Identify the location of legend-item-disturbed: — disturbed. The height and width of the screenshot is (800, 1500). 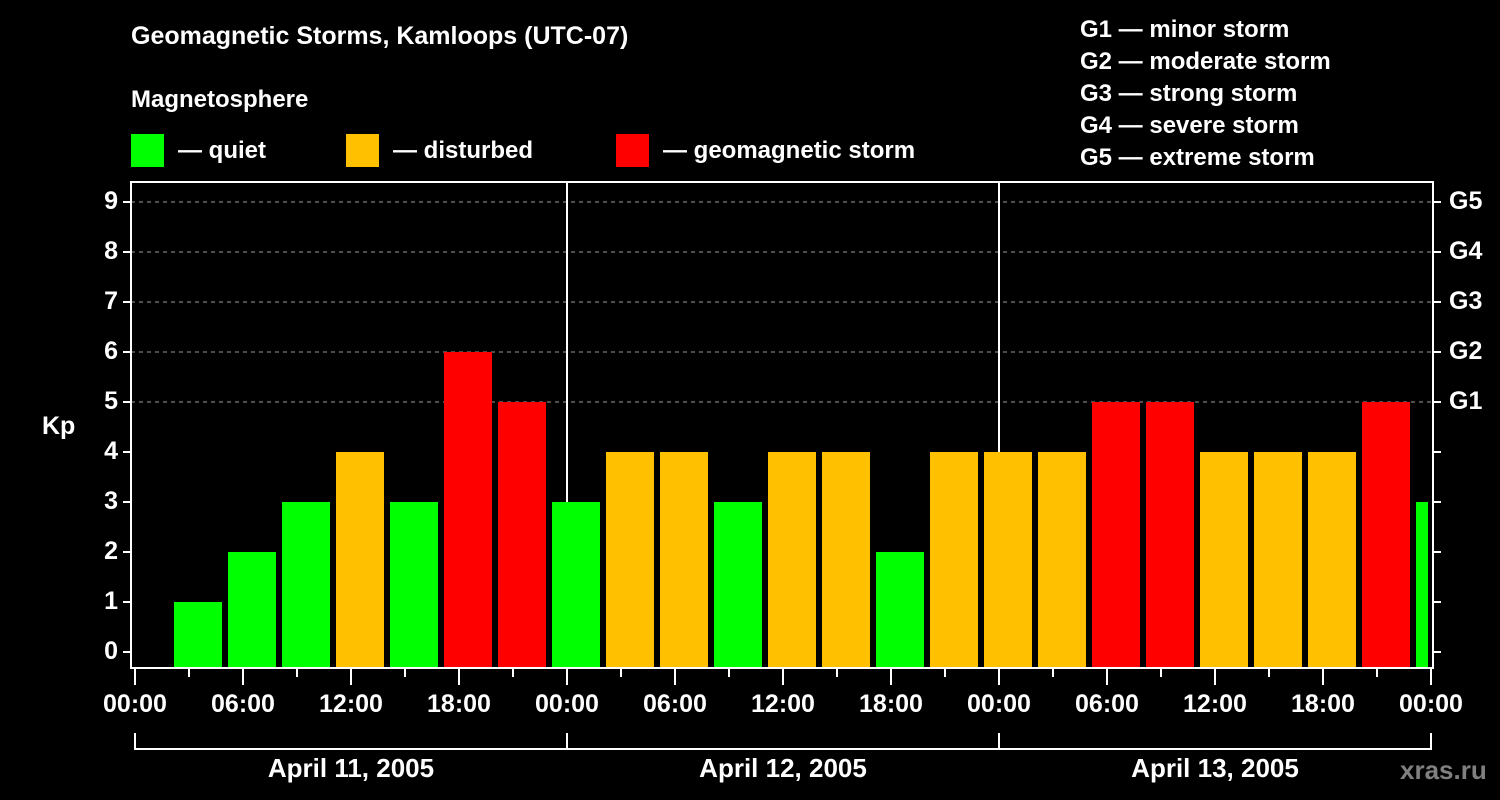
(439, 150).